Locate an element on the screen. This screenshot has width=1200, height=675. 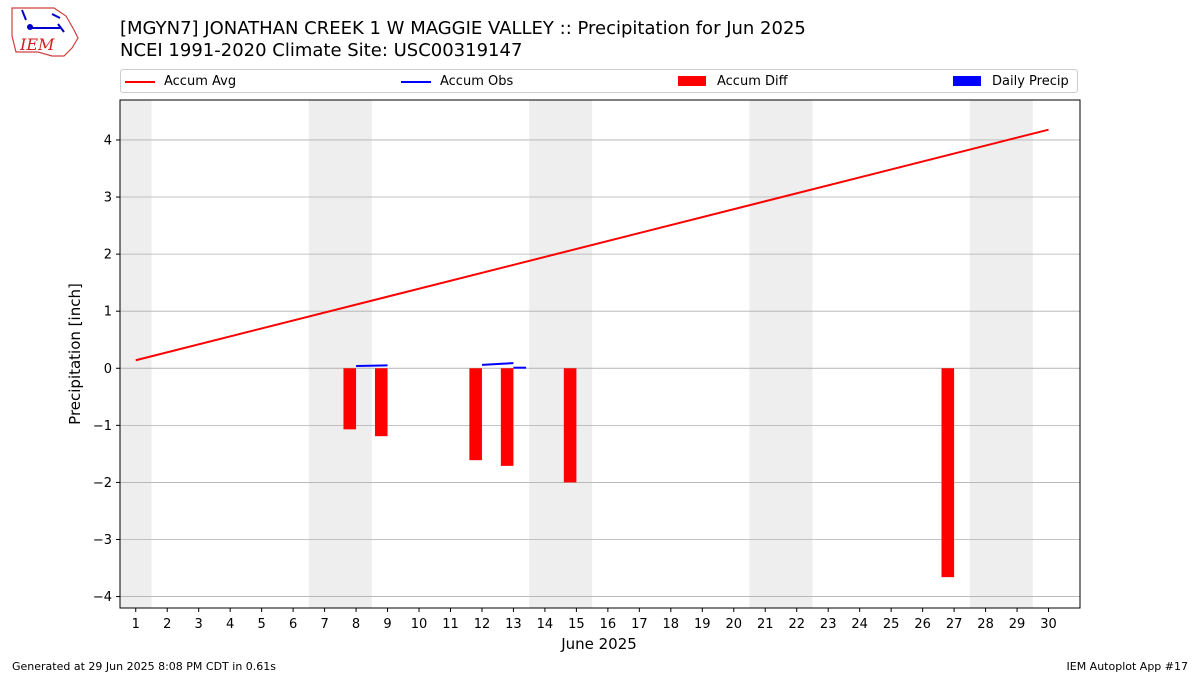
legend-swatch-accum-diff is located at coordinates (692, 81).